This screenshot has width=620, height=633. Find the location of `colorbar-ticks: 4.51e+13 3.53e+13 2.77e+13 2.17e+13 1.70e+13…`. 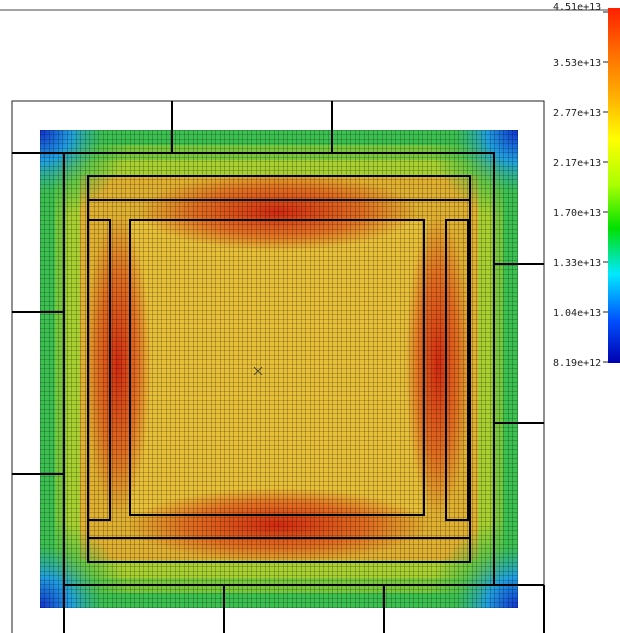

colorbar-ticks: 4.51e+13 3.53e+13 2.77e+13 2.17e+13 1.70e+13… is located at coordinates (580, 185).